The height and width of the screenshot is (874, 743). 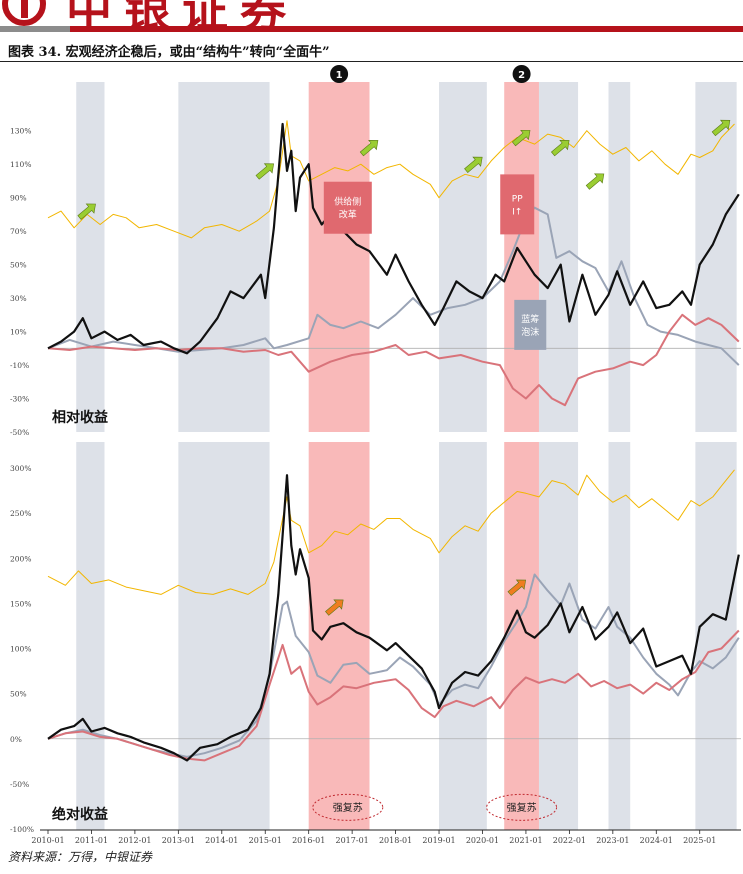 What do you see at coordinates (20, 603) in the screenshot?
I see `y-tick-1-3: 150%` at bounding box center [20, 603].